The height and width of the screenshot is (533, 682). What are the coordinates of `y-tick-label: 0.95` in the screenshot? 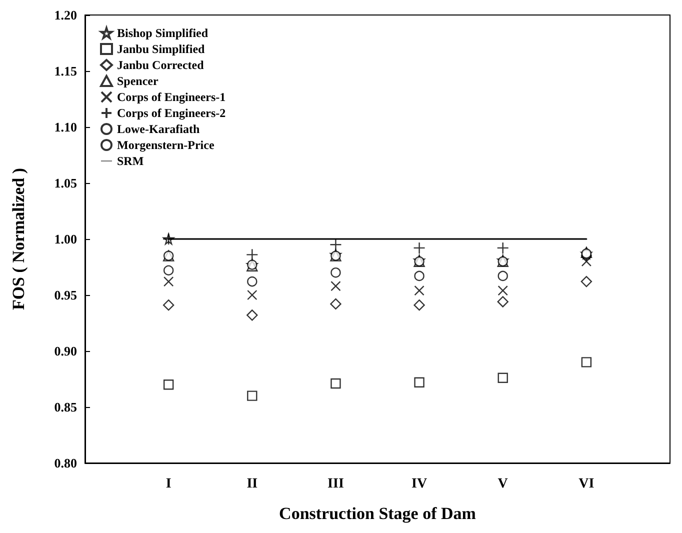 It's located at (66, 295).